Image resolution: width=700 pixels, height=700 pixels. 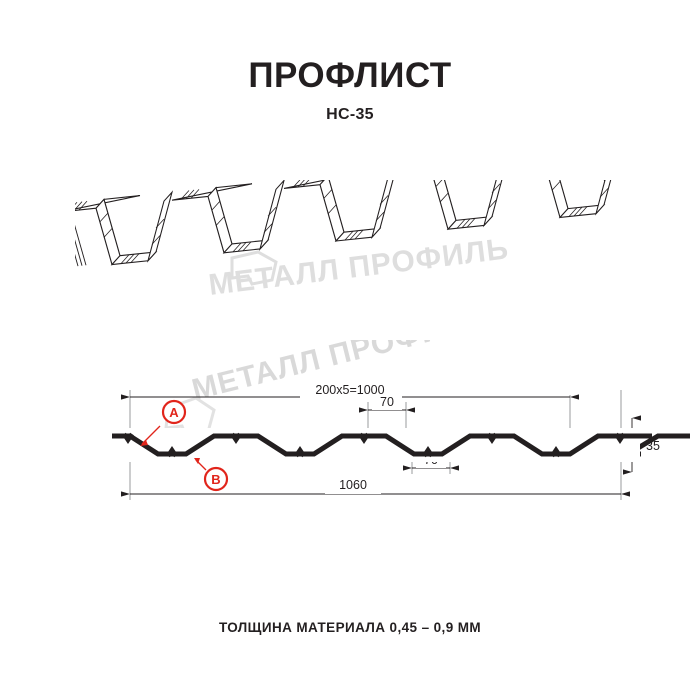 What do you see at coordinates (375, 487) in the screenshot?
I see `dimension-overall: 1060` at bounding box center [375, 487].